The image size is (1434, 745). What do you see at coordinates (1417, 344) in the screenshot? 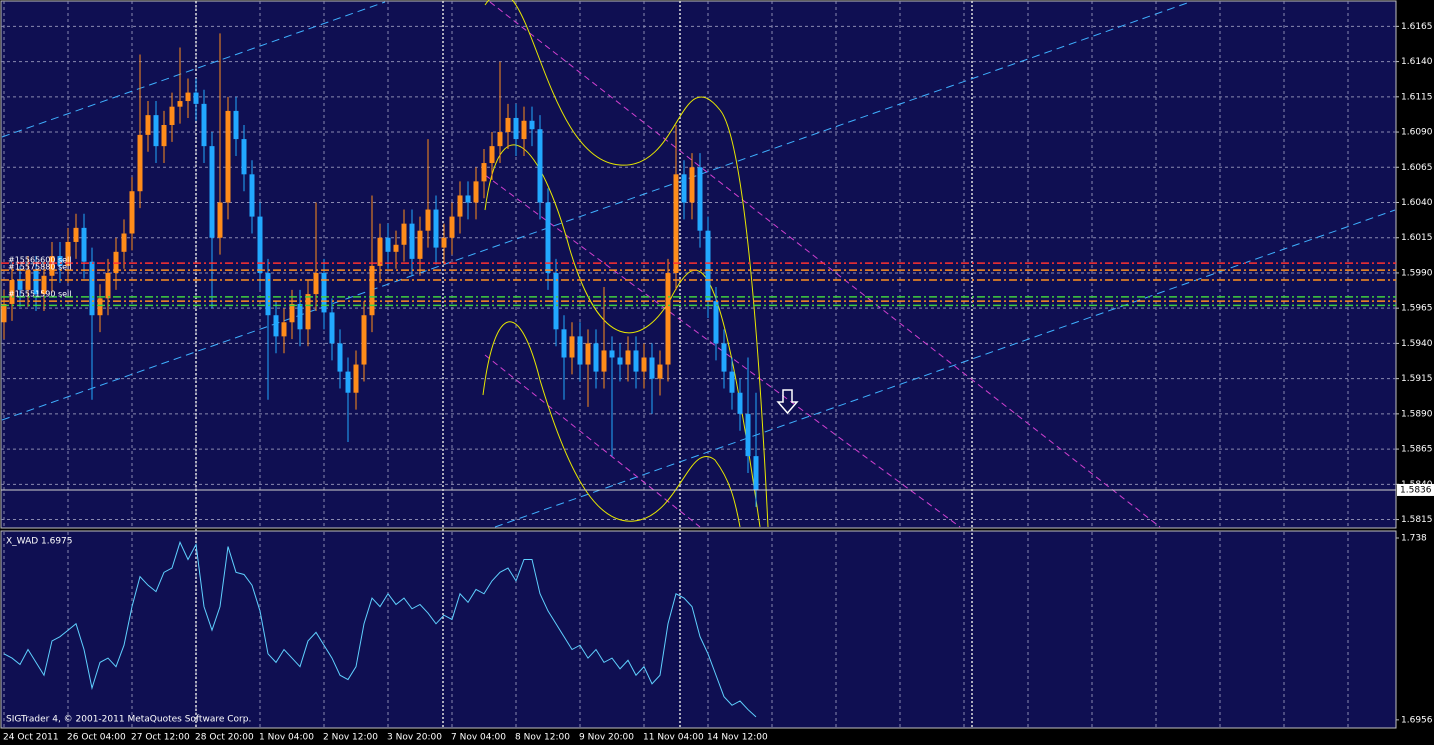
I see `y-tick-label: 1.5940` at bounding box center [1417, 344].